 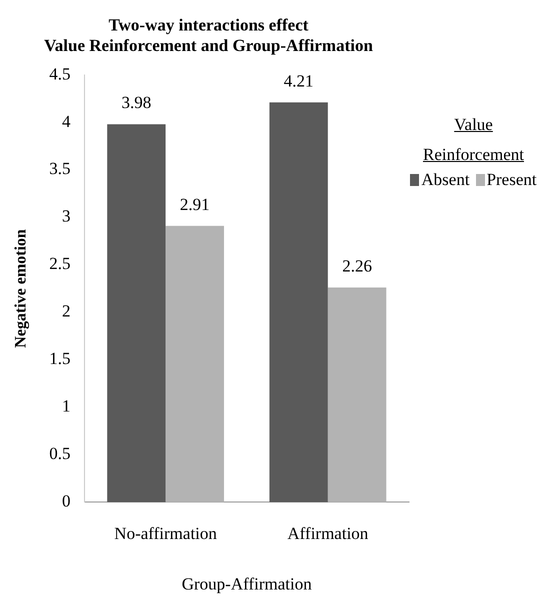 I want to click on y-tick-label: 4.5, so click(x=59, y=74).